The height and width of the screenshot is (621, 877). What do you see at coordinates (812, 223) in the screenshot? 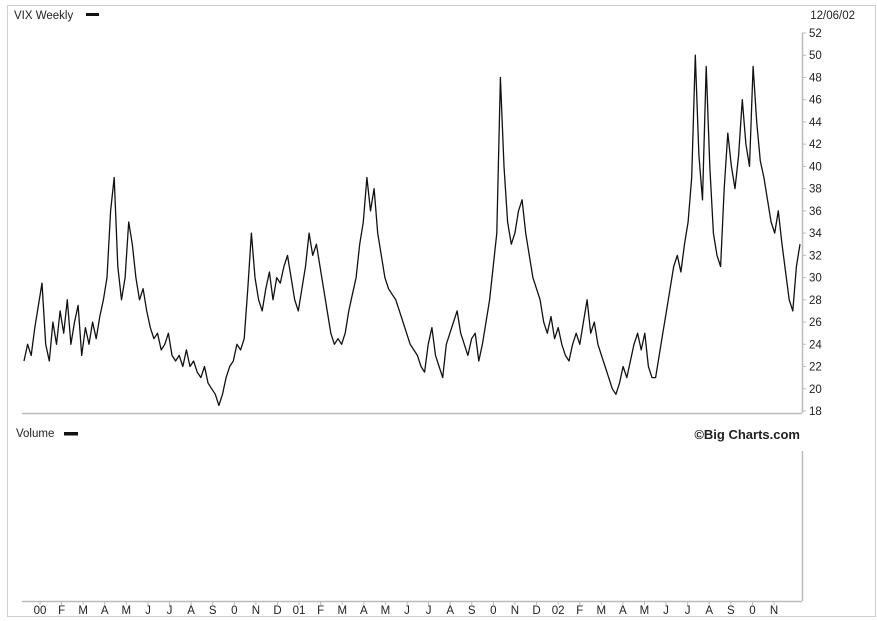
I see `y-axis-ticks: 18 20 22 24 26 28 30 32 34 36 38 40 42 44 46 48 50 52` at bounding box center [812, 223].